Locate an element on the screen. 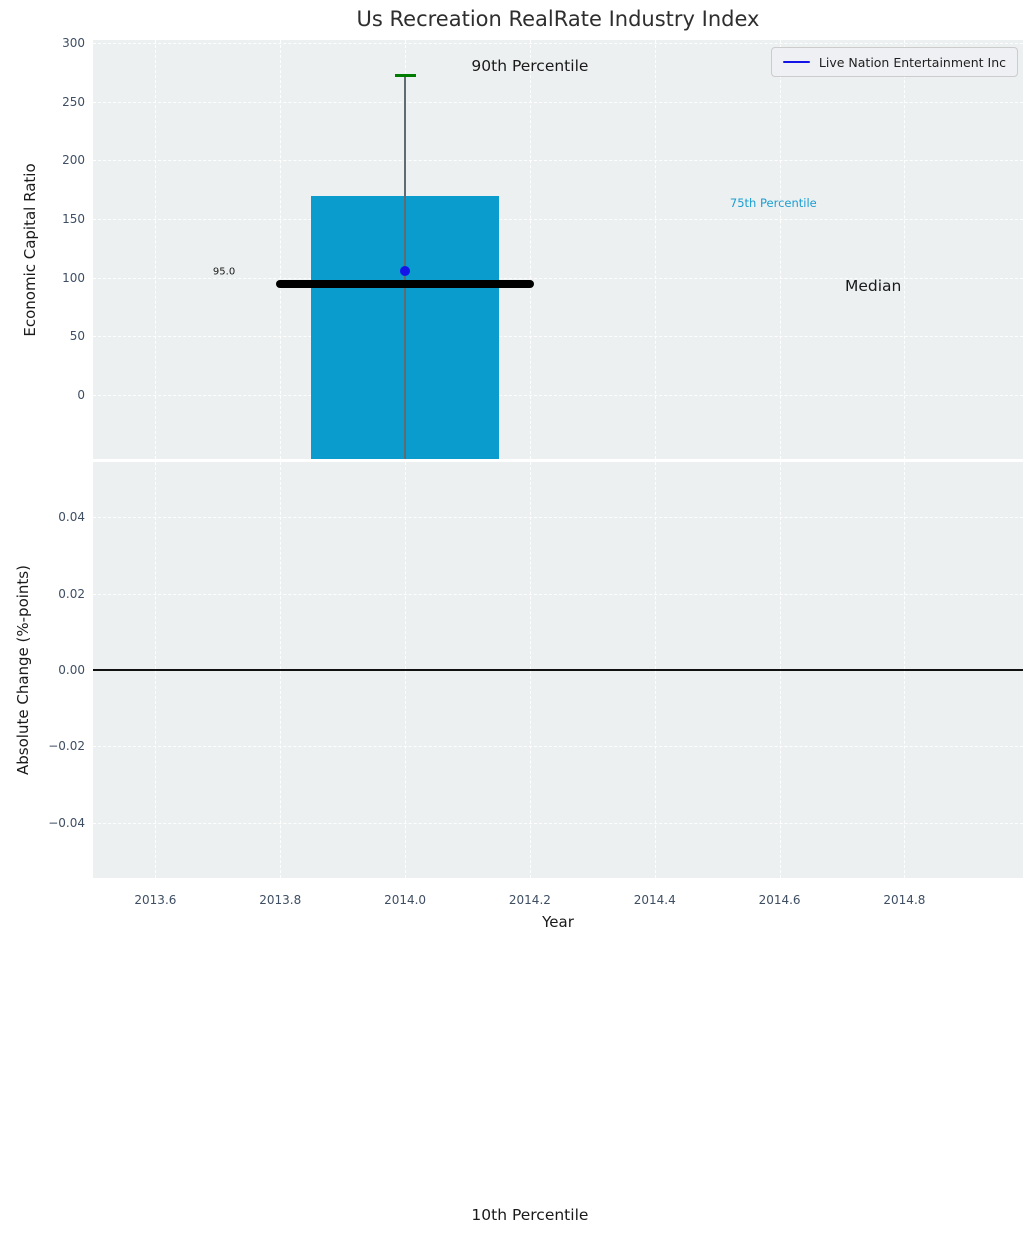 The height and width of the screenshot is (1235, 1034). x-tick-label: 2014.6 is located at coordinates (779, 900).